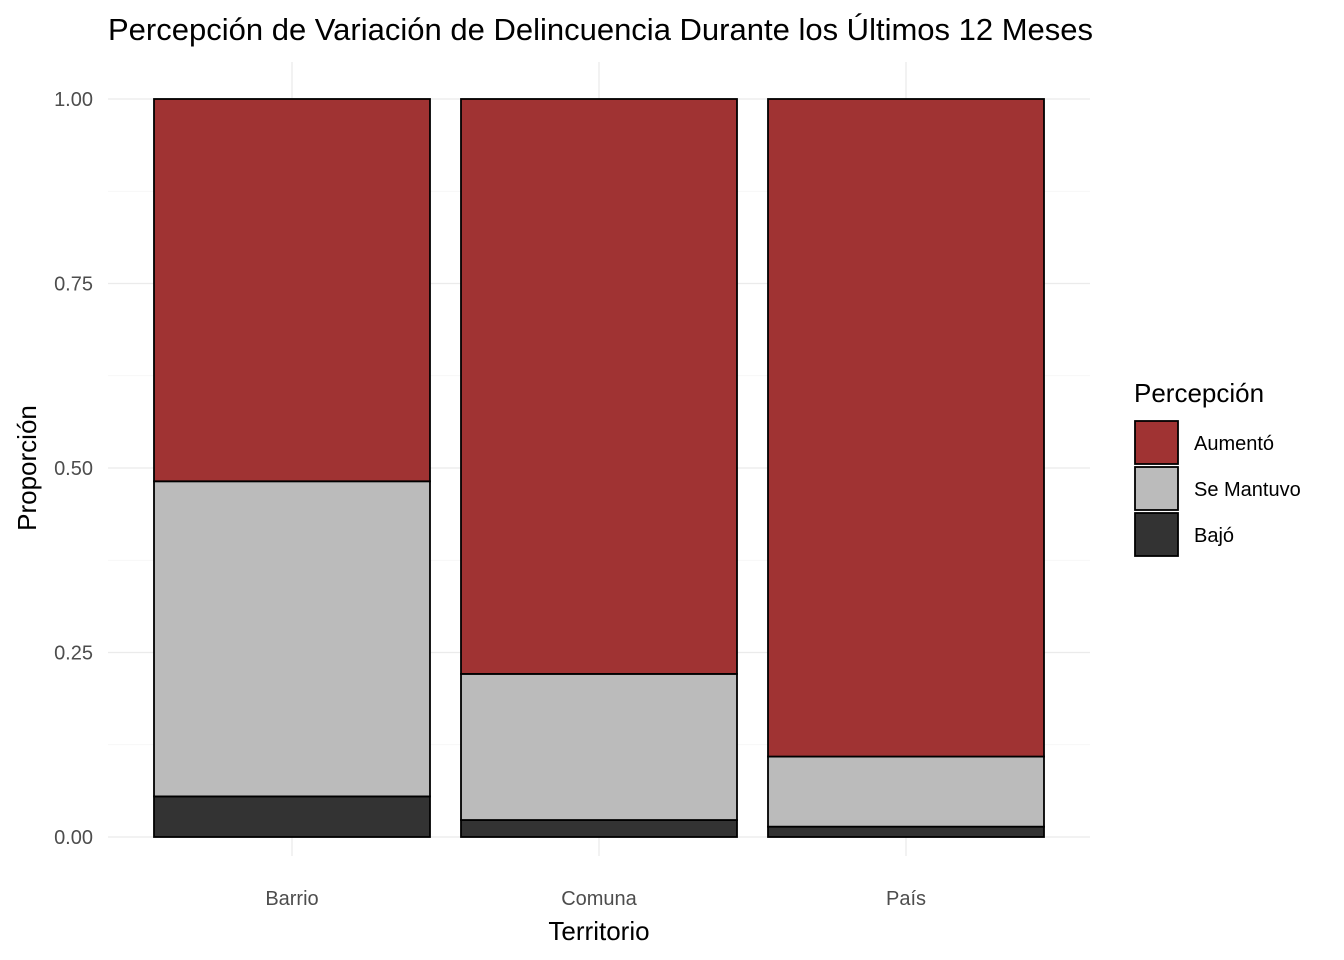 The height and width of the screenshot is (960, 1344). I want to click on legend-label-baj-: Bajó, so click(1214, 536).